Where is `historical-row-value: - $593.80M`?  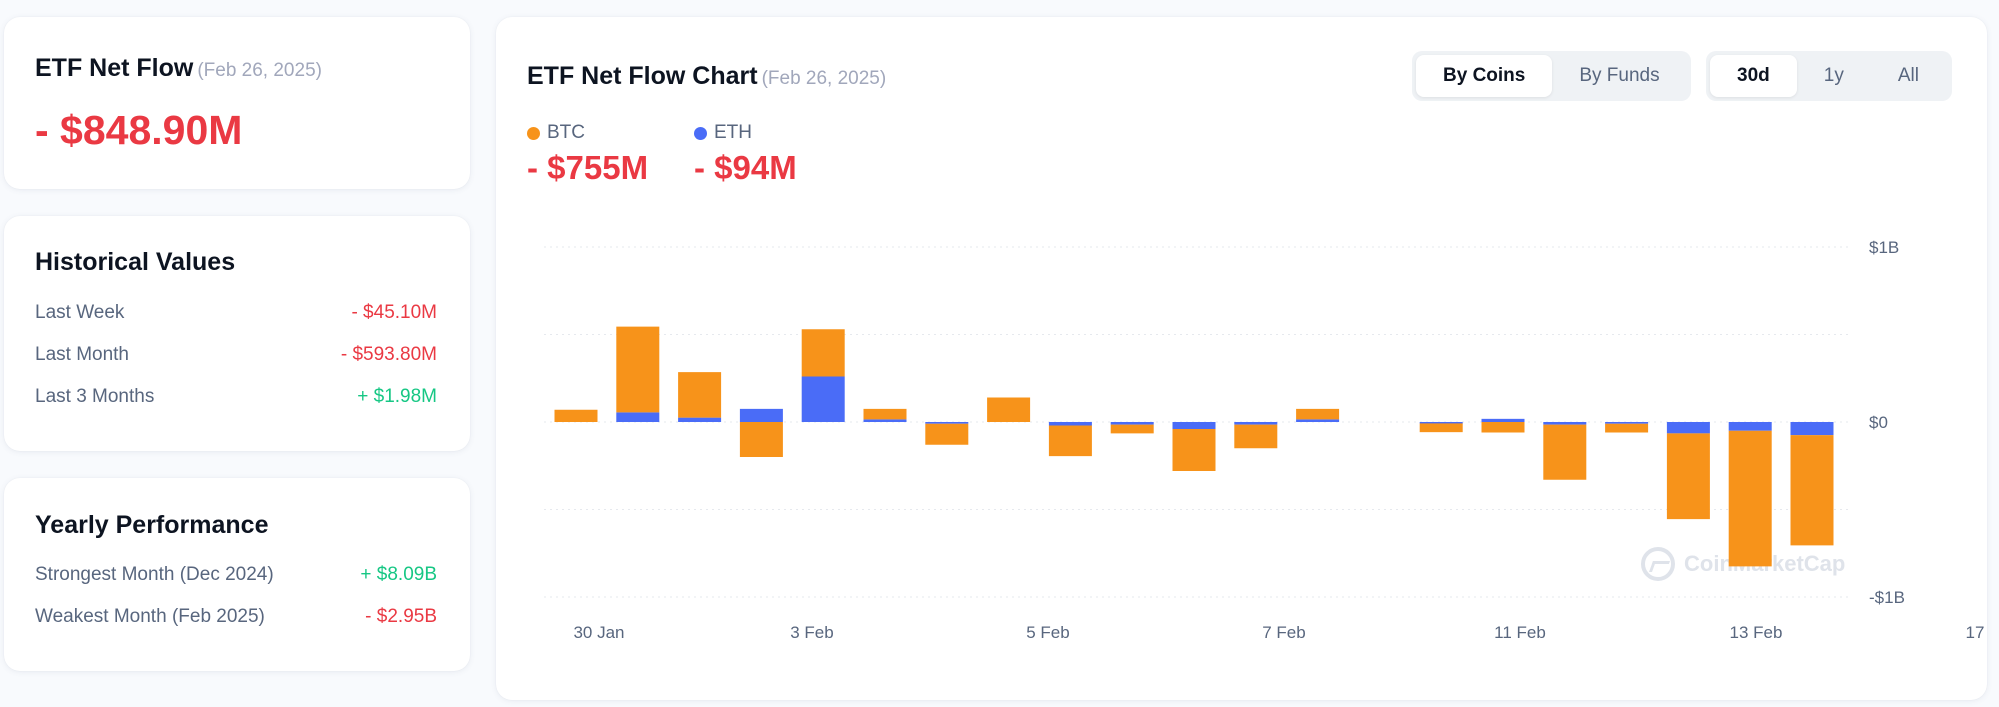
historical-row-value: - $593.80M is located at coordinates (388, 354).